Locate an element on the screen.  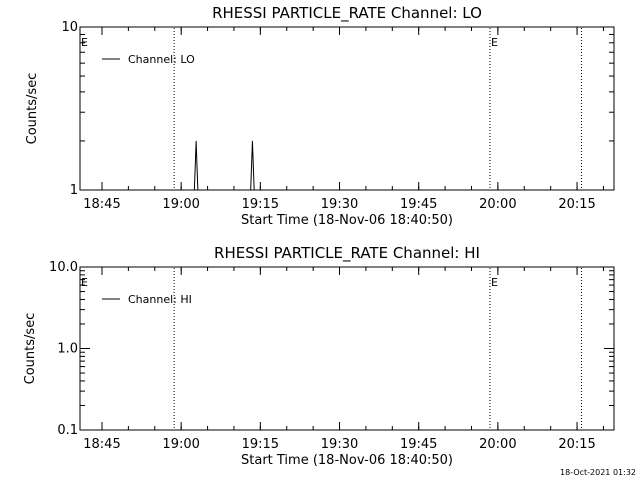
y-tick-label: 1.0 is located at coordinates (67, 349).